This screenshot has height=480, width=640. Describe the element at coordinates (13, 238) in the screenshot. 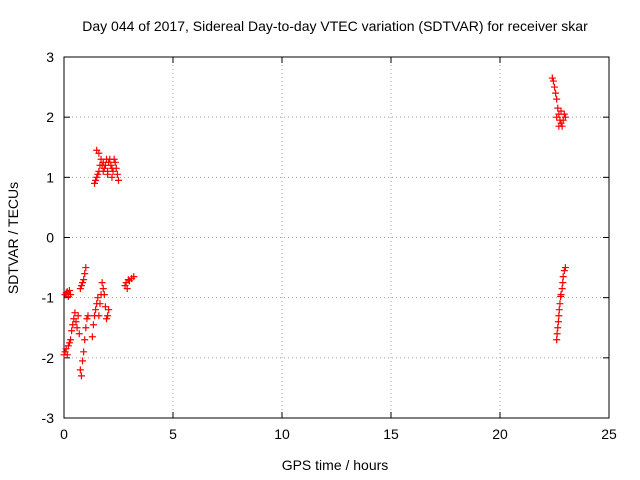

I see `y-axis-label: SDTVAR / TECUs` at that location.